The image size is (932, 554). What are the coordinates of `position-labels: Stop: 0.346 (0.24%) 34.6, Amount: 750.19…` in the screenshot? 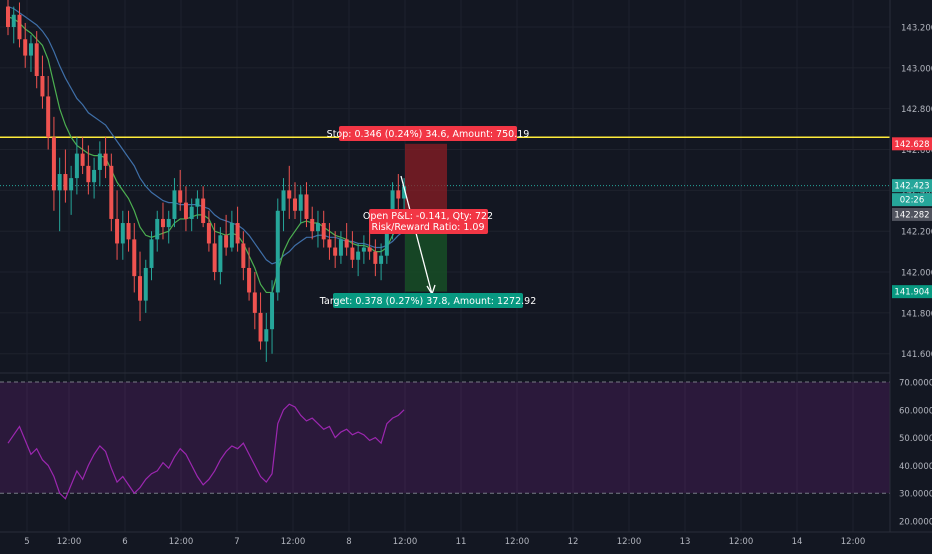 It's located at (427, 217).